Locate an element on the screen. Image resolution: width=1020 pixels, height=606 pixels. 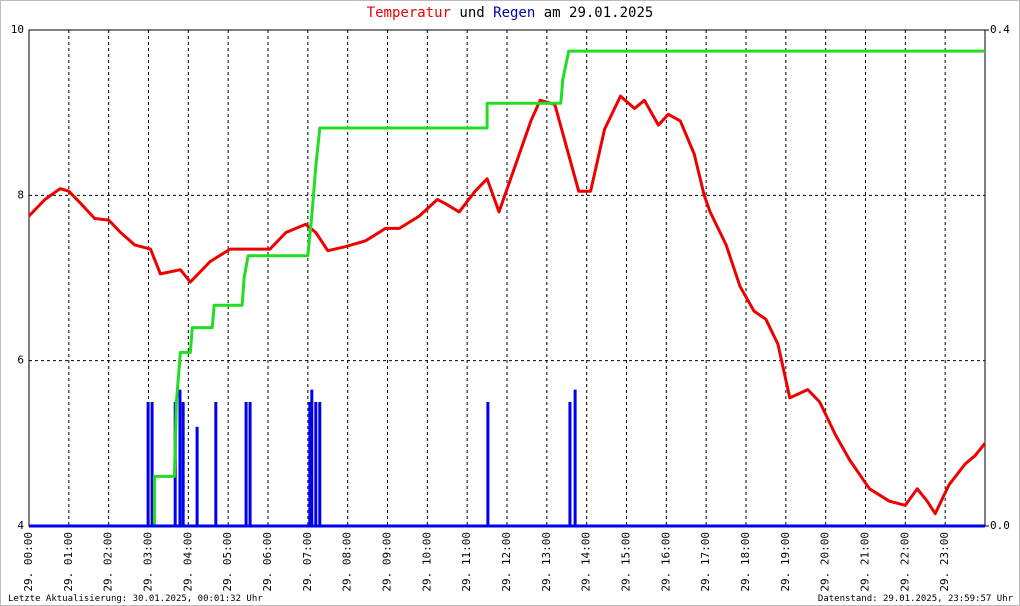
x-tick-label: 29. 23:00 is located at coordinates (944, 562).